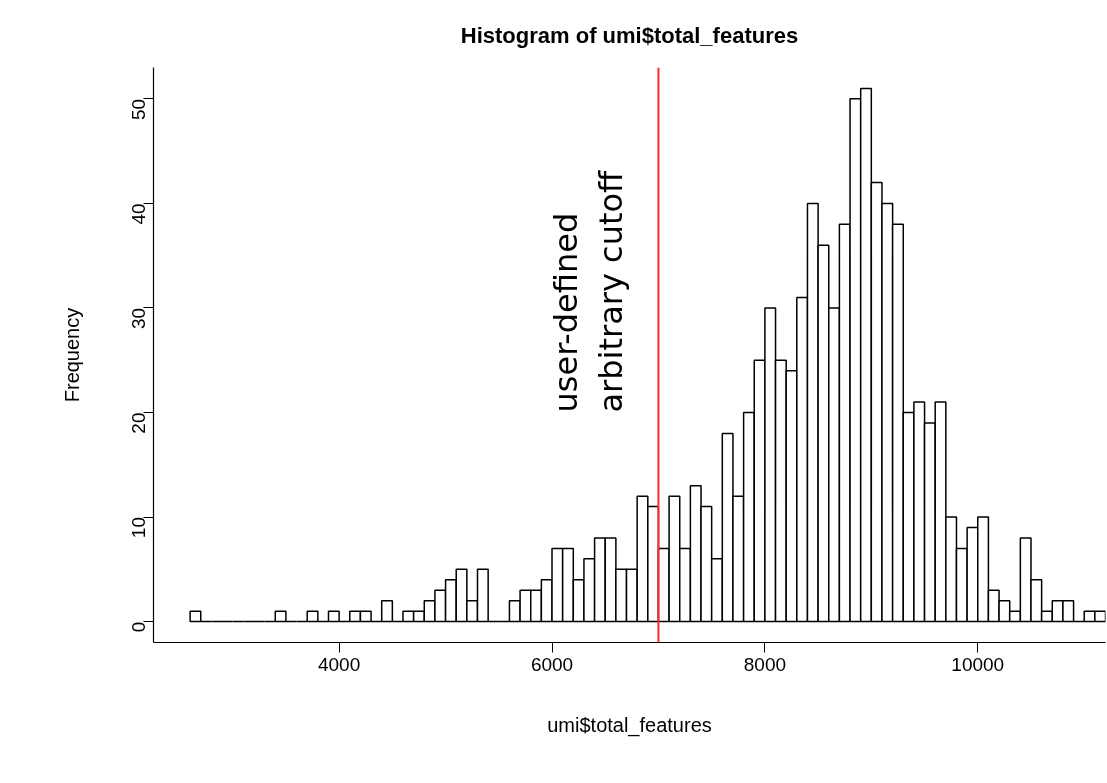 The height and width of the screenshot is (783, 1107). Describe the element at coordinates (138, 318) in the screenshot. I see `y-tick-label: 30` at that location.